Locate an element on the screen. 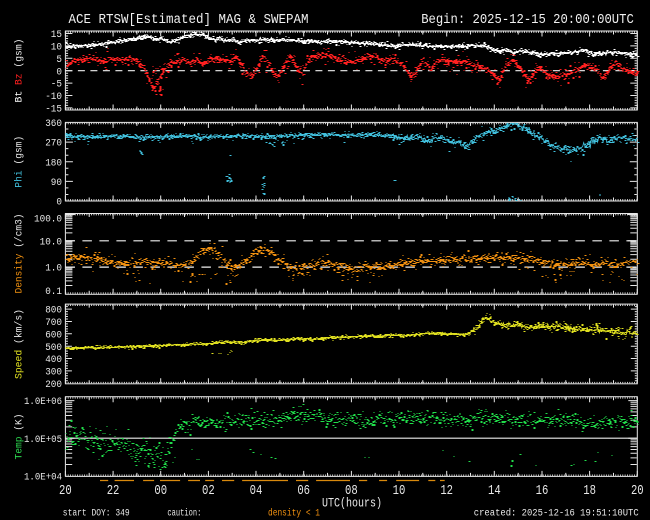 This screenshot has height=520, width=650. svg-text: 12 is located at coordinates (446, 491).